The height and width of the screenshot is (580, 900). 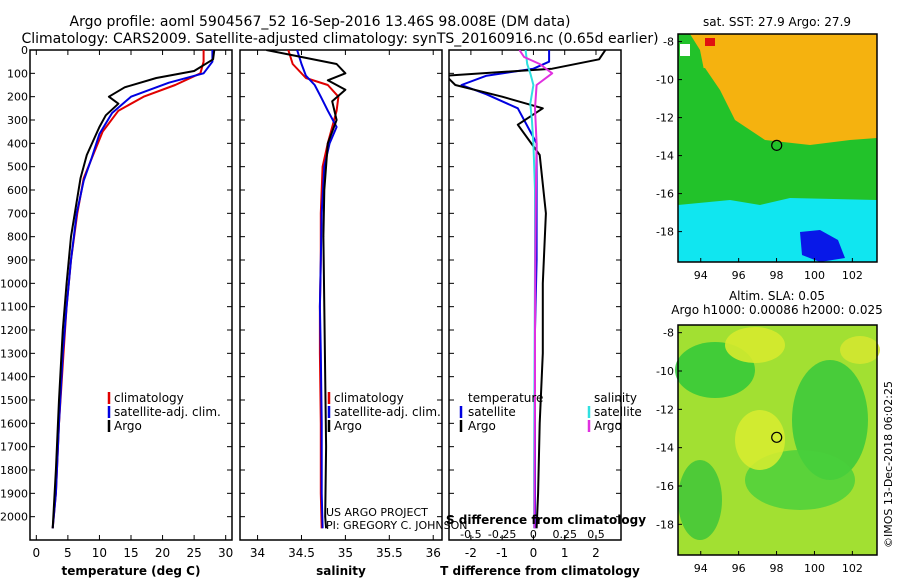 What do you see at coordinates (665, 80) in the screenshot?
I see `map-y-tick-label: -10` at bounding box center [665, 80].